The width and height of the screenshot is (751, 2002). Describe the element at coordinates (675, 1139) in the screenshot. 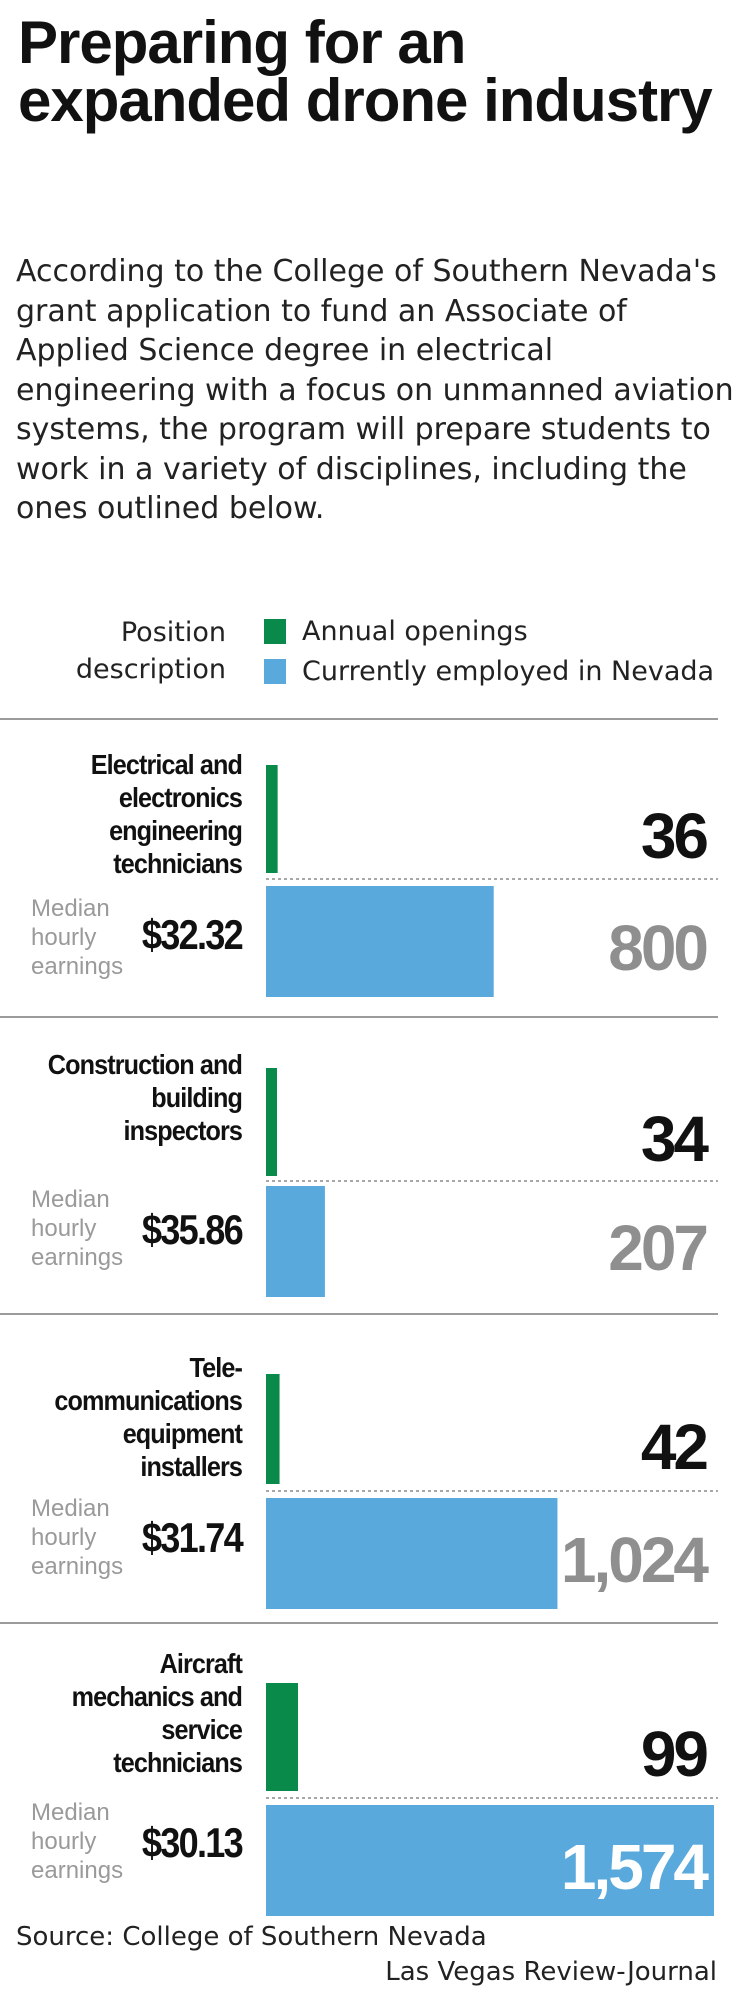

I see `annual-openings-value: 34` at that location.